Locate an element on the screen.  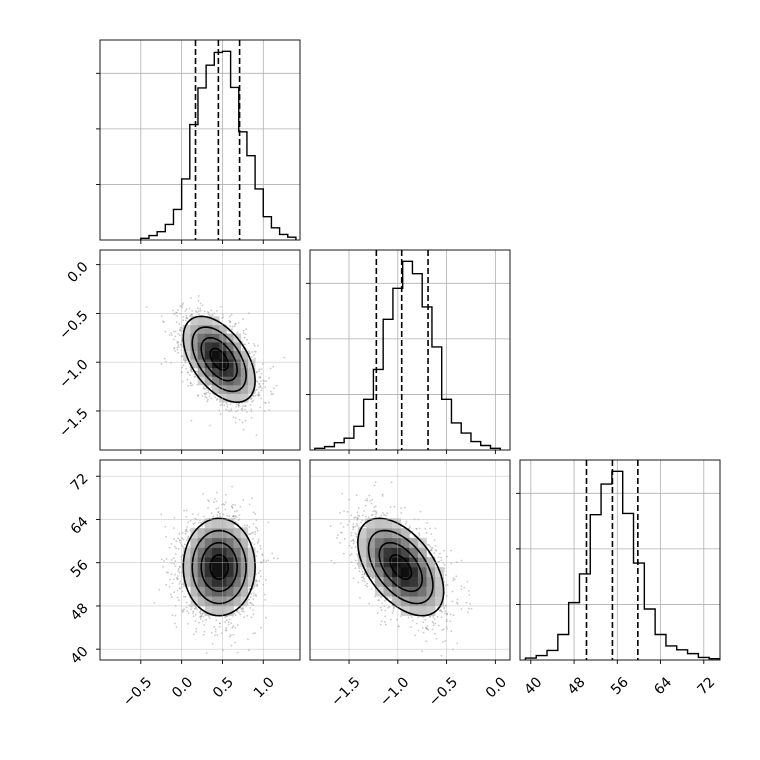
contour-line is located at coordinates (219, 359).